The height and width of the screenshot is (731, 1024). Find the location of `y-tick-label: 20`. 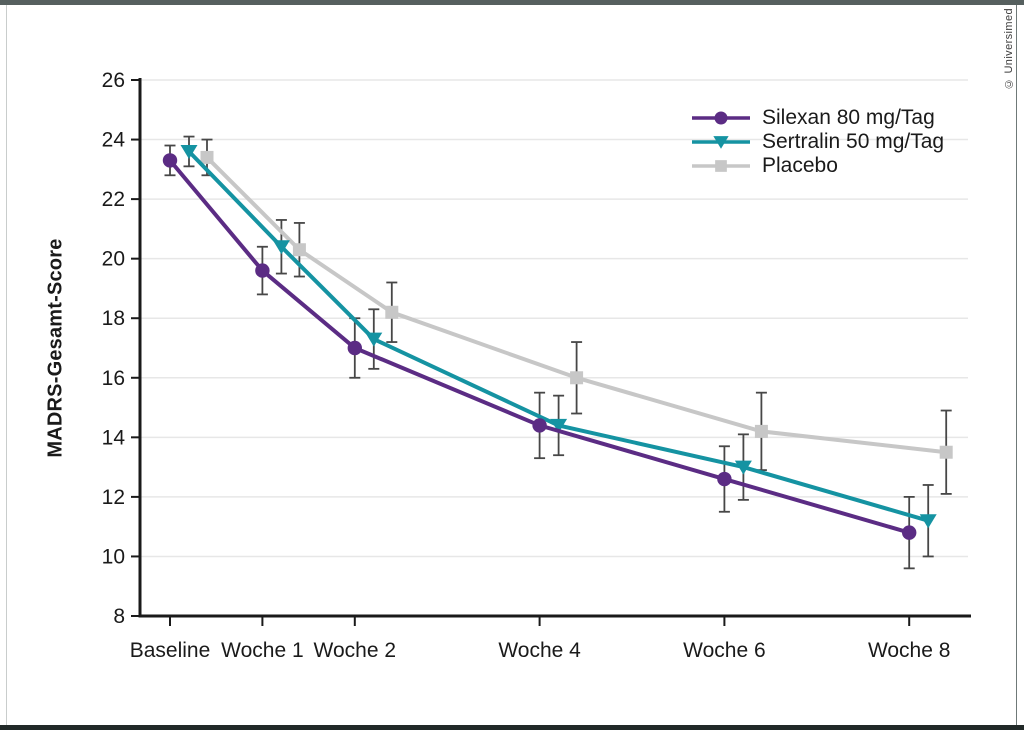

y-tick-label: 20 is located at coordinates (113, 259).